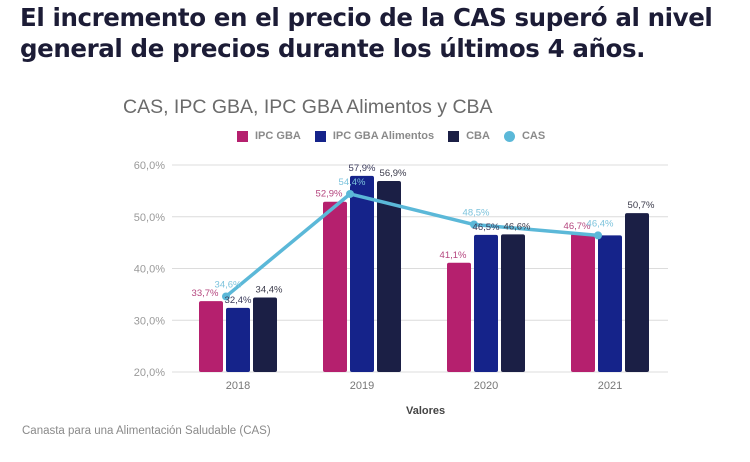 The image size is (750, 462). I want to click on legend-swatch-cba, so click(454, 136).